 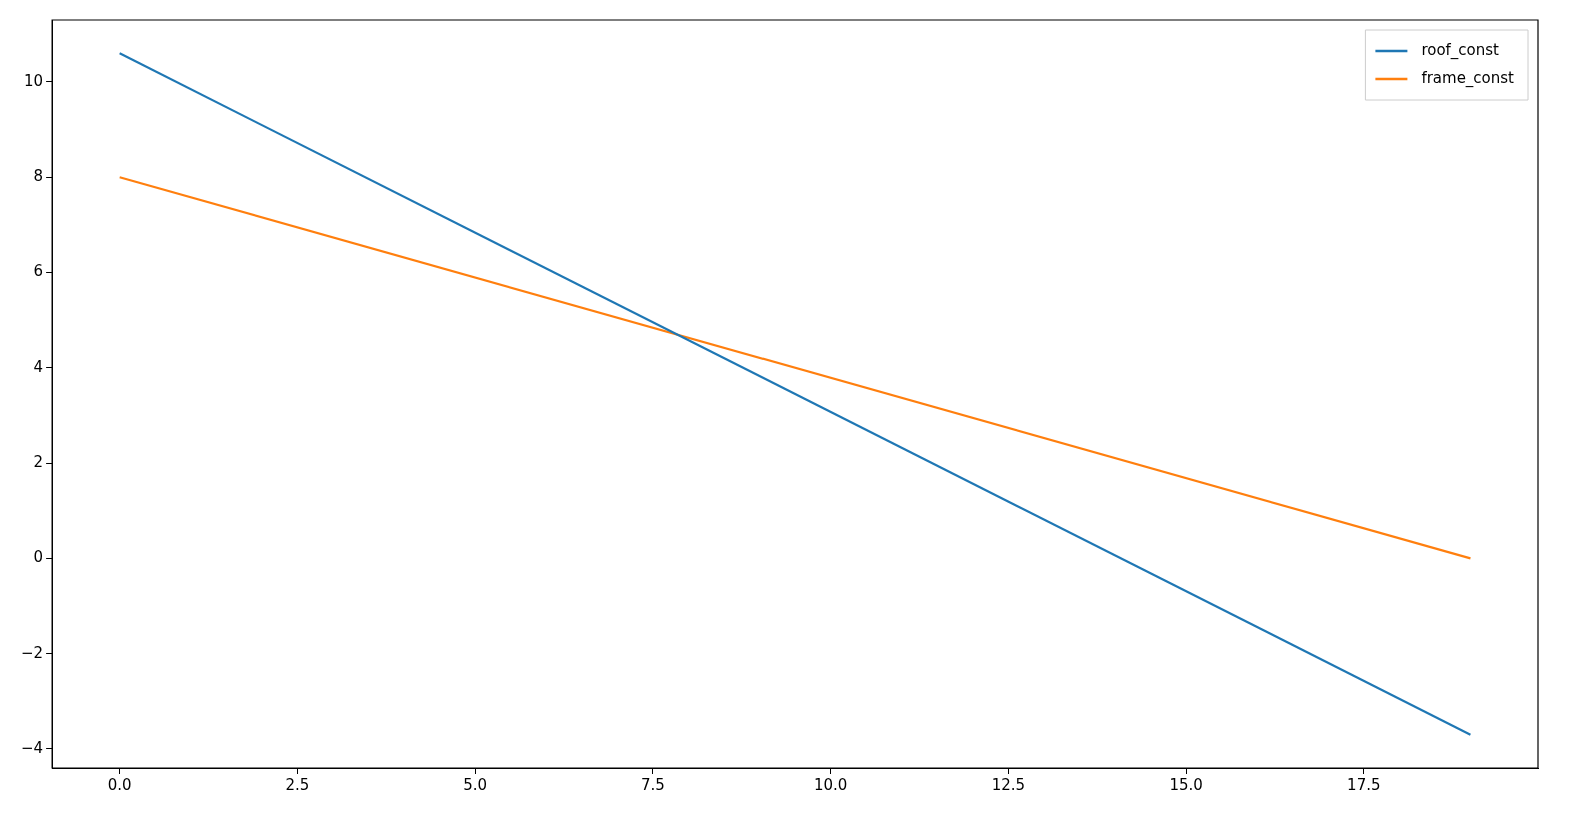 I want to click on y-tick-label: 0, so click(x=38, y=557).